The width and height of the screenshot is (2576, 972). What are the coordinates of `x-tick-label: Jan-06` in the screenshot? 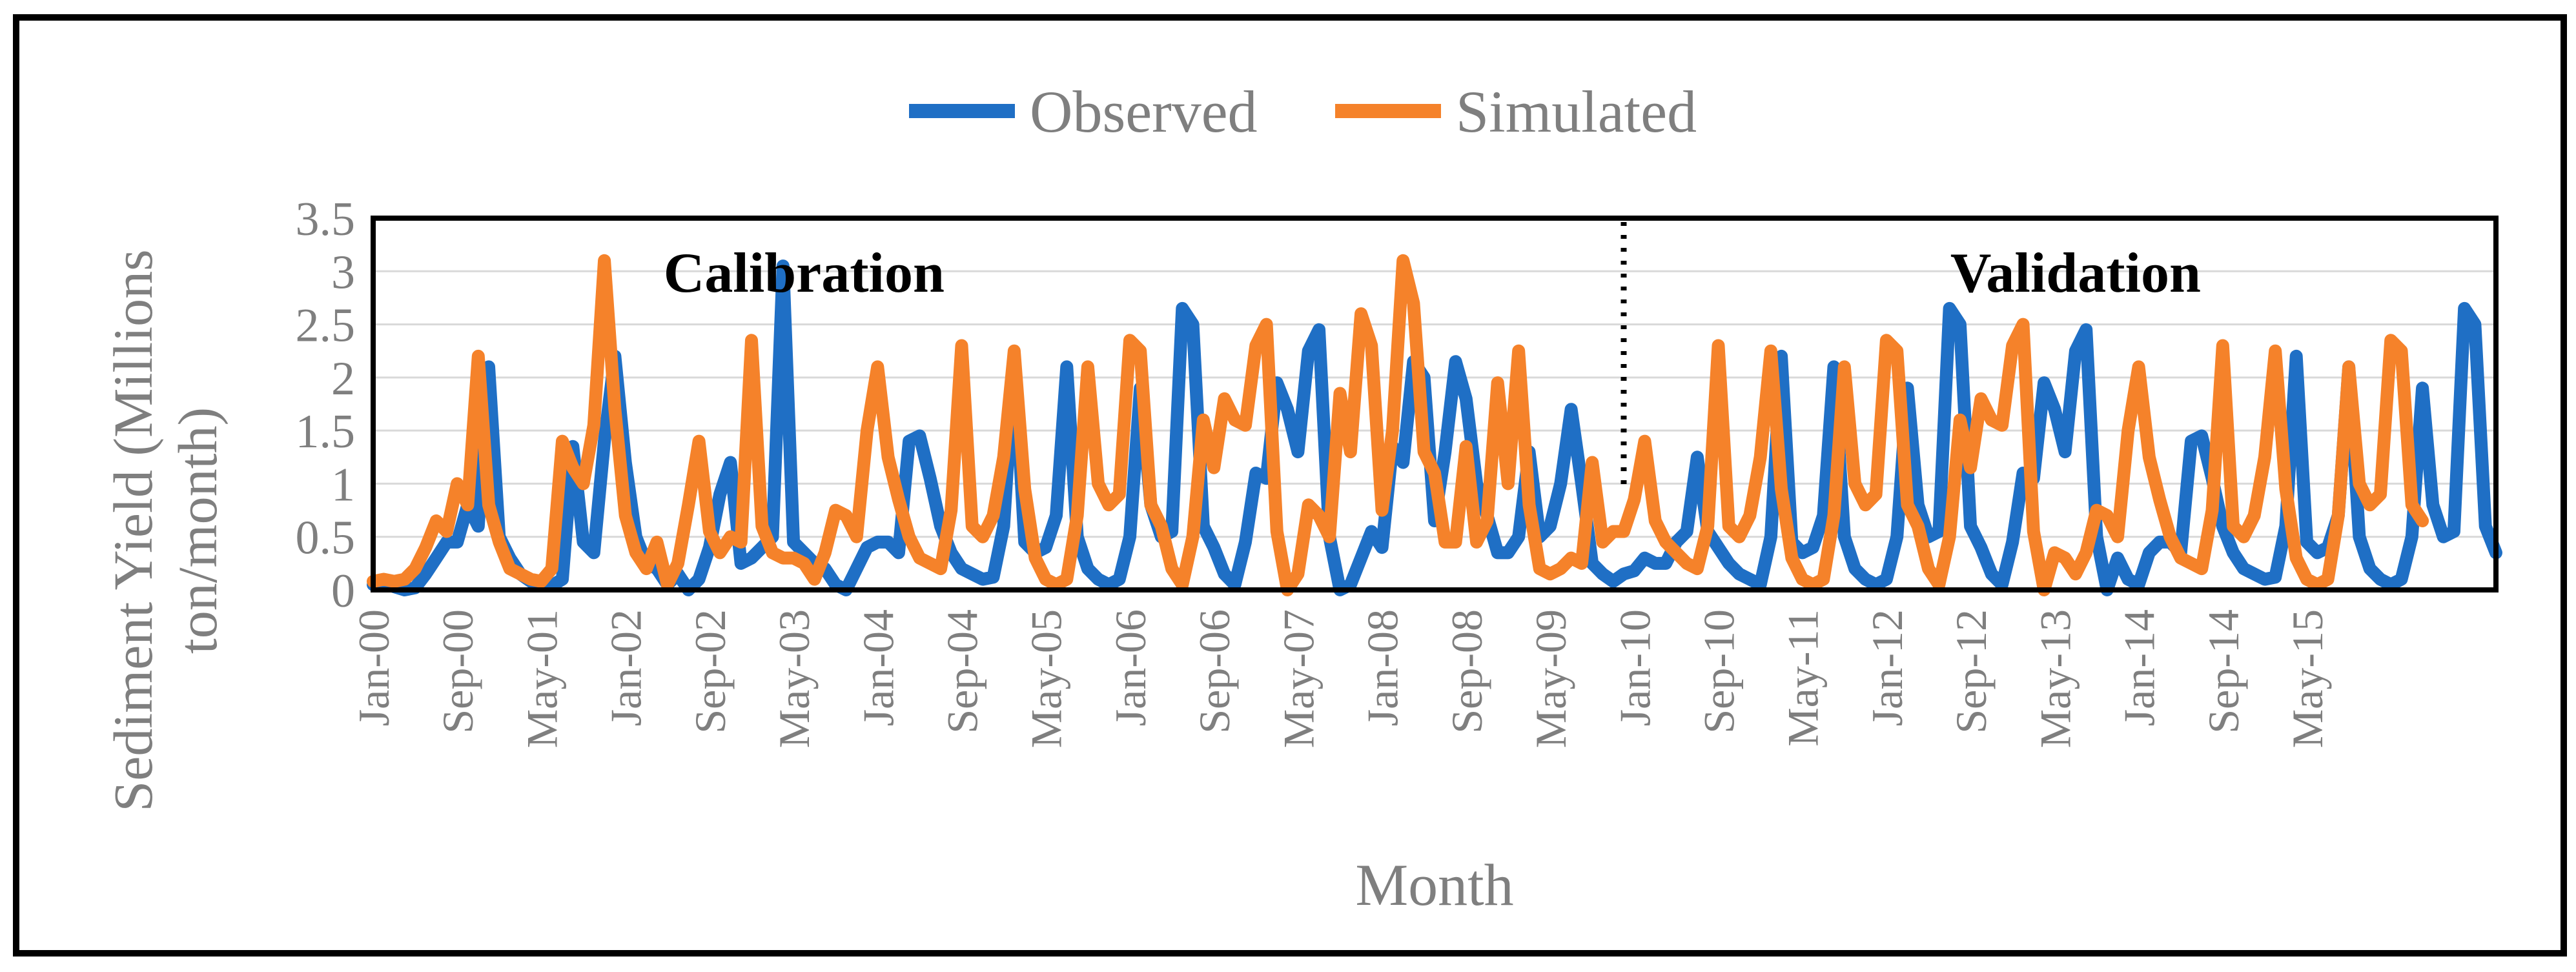 It's located at (1130, 667).